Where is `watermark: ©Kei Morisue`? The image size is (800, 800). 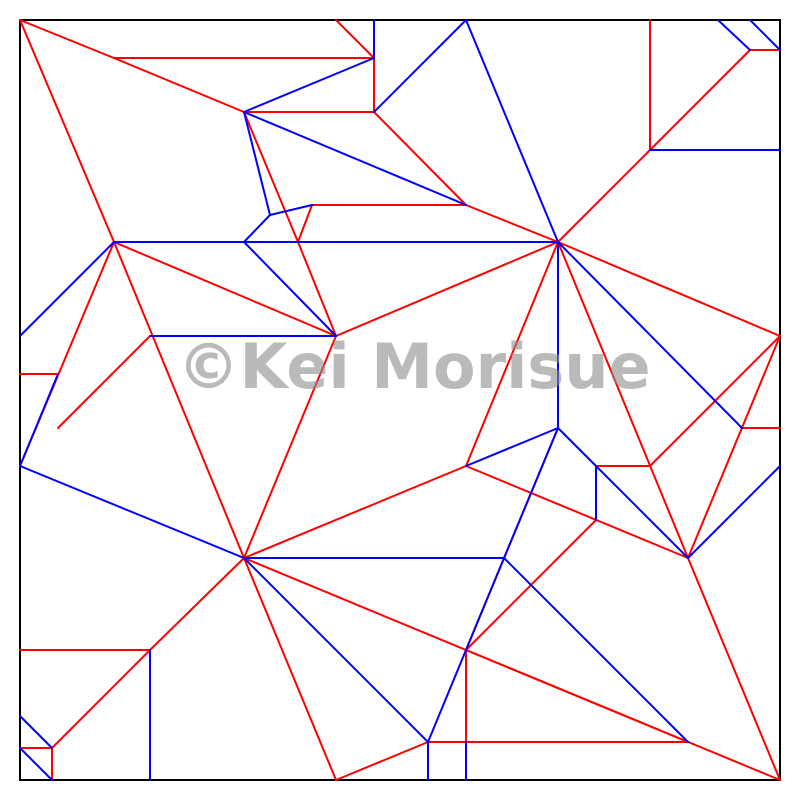
watermark: ©Kei Morisue is located at coordinates (413, 366).